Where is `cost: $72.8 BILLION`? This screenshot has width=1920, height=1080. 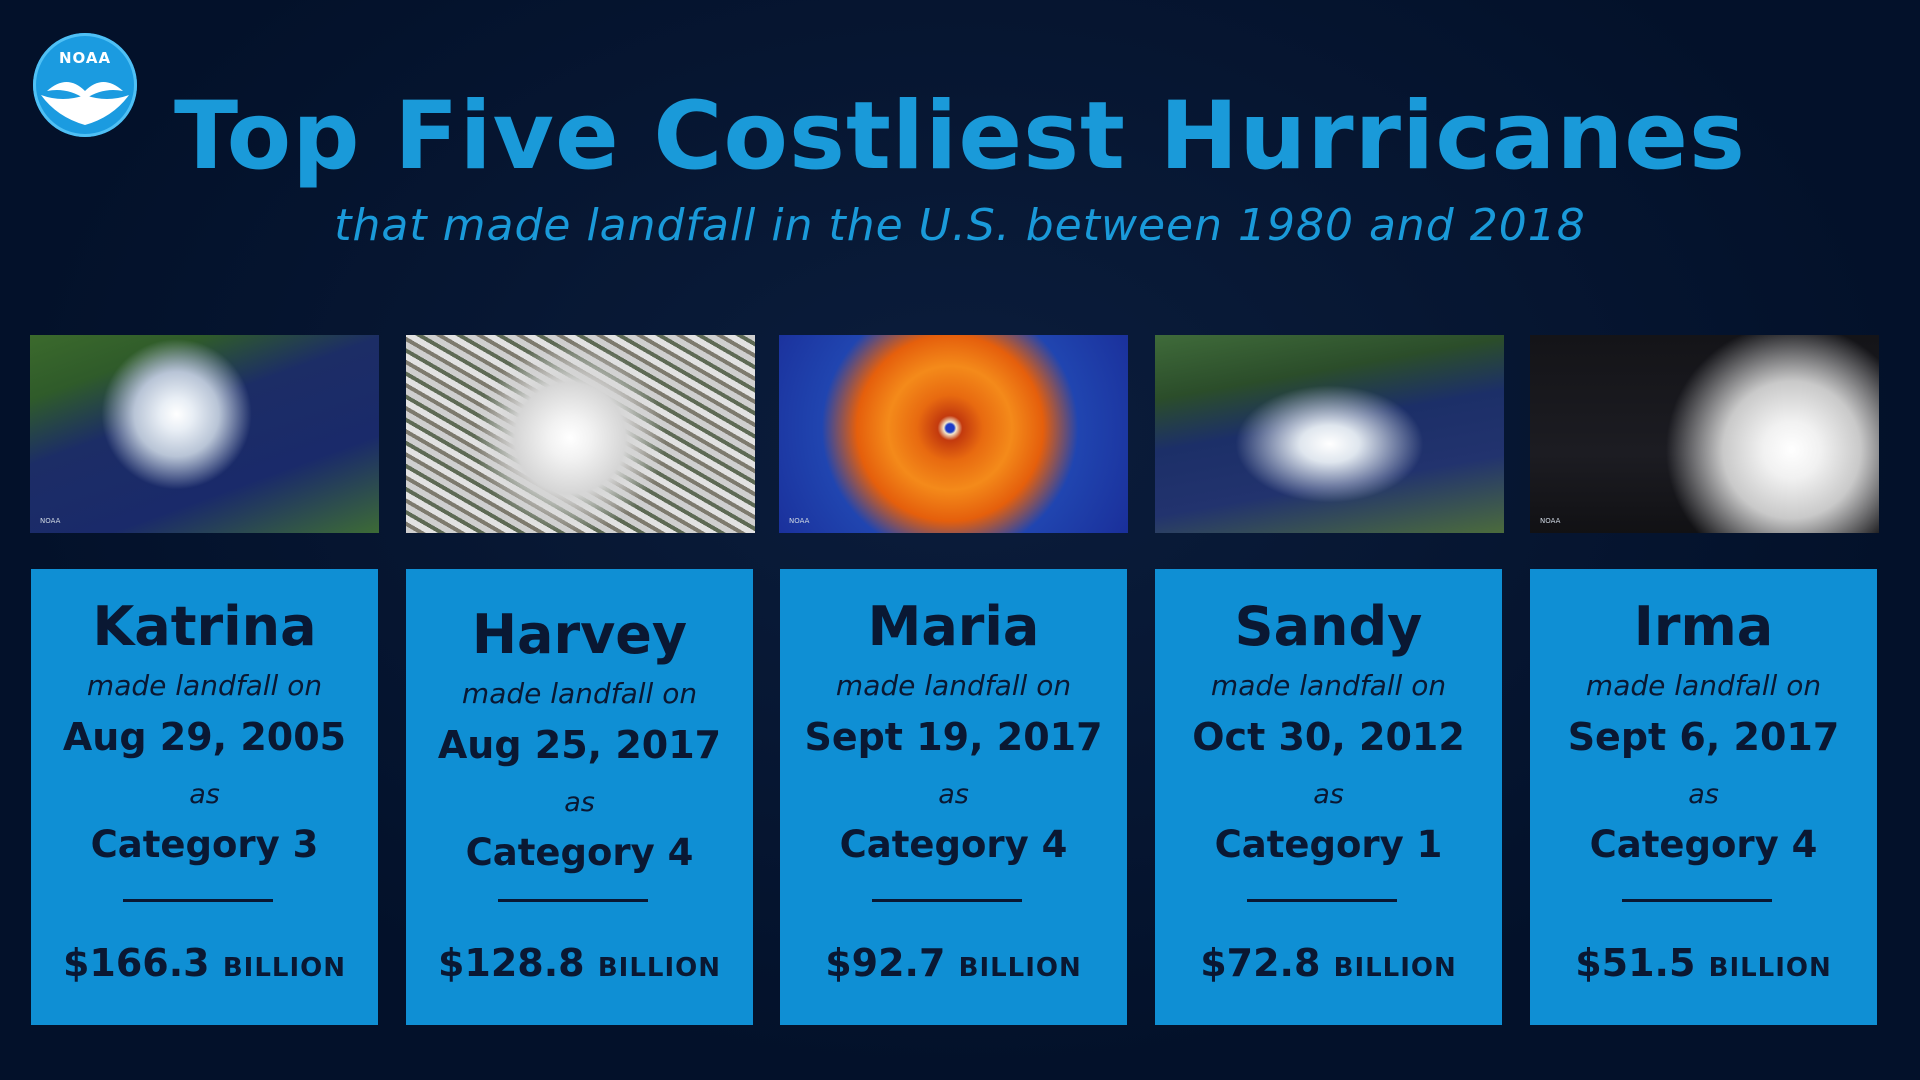 cost: $72.8 BILLION is located at coordinates (1328, 963).